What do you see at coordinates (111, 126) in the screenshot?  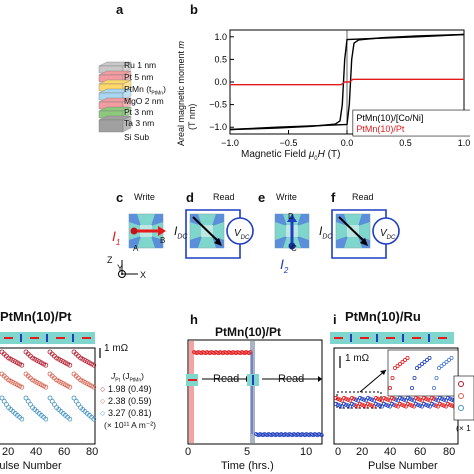 I see `layer-front` at bounding box center [111, 126].